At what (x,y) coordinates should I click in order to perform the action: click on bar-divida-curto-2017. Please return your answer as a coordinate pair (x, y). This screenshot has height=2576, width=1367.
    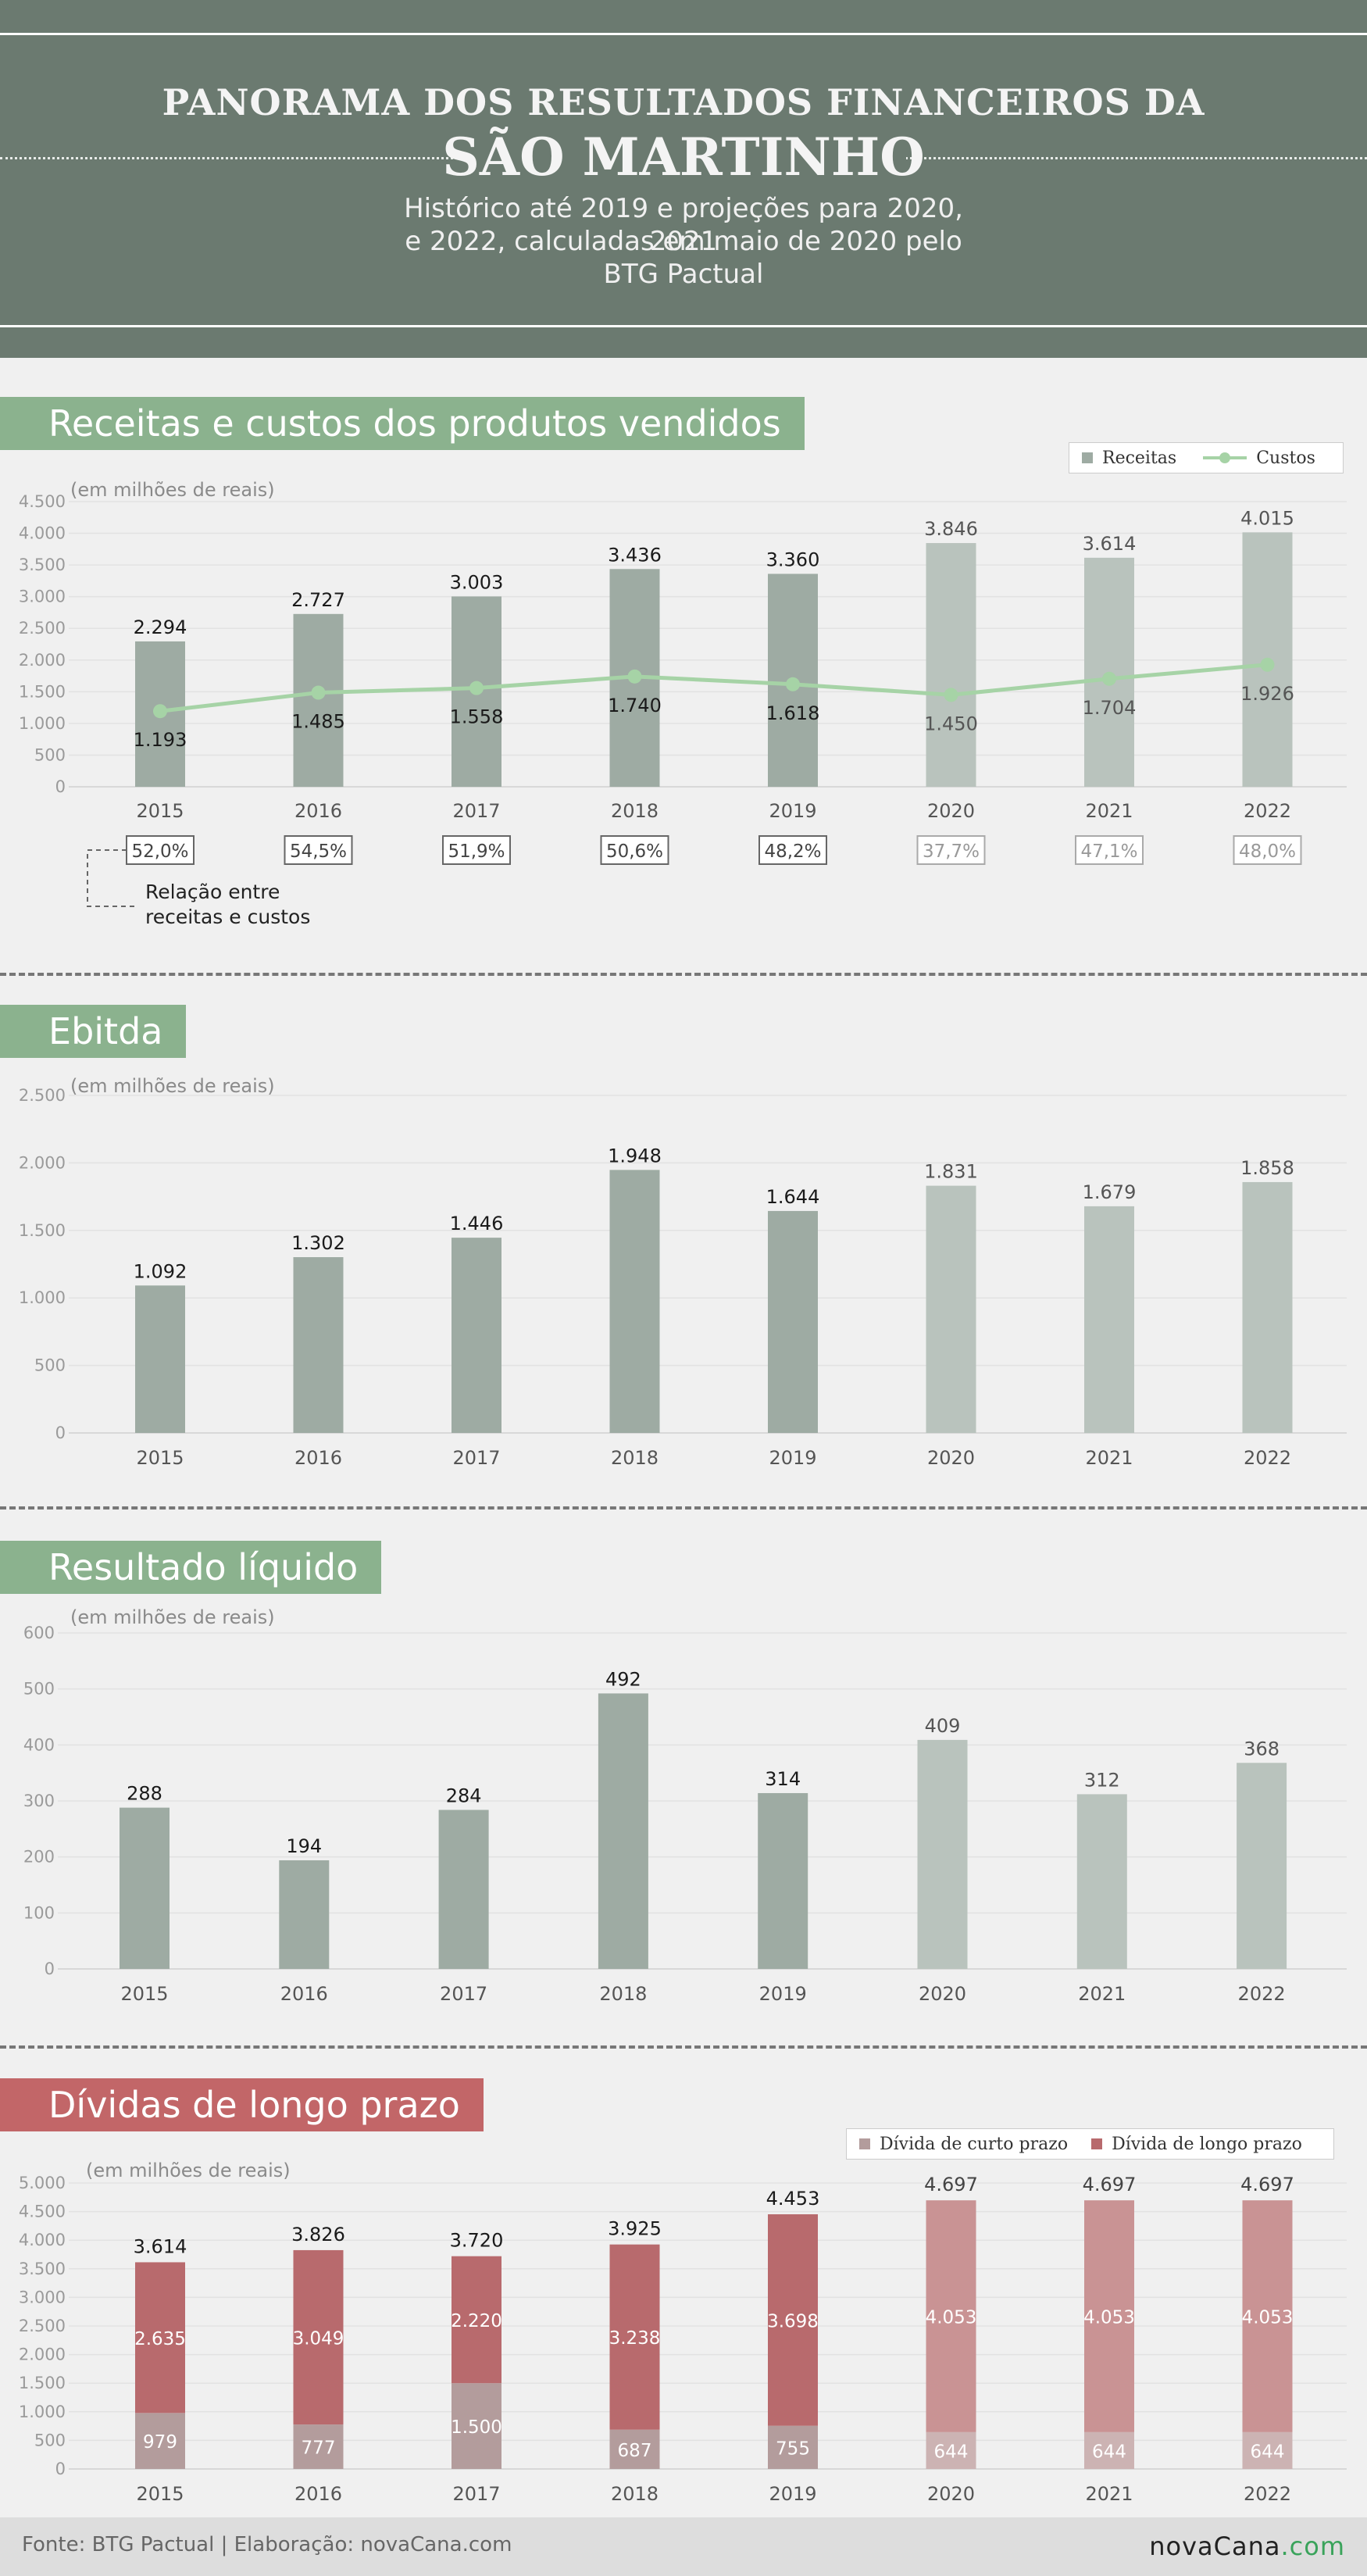
    Looking at the image, I should click on (477, 2426).